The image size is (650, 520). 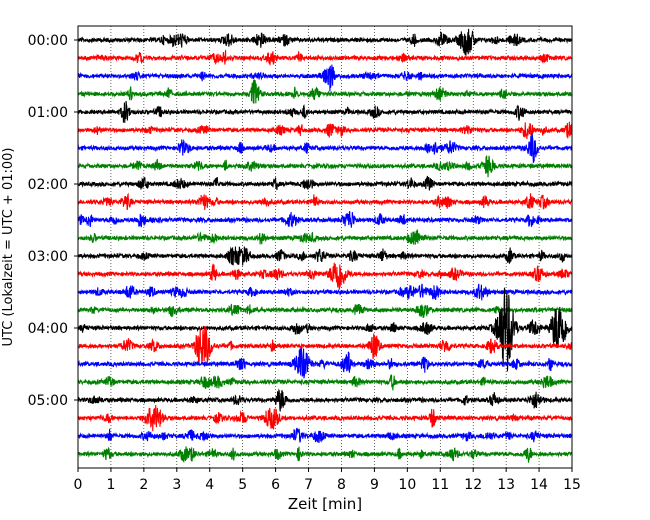 I want to click on y-tick-label-5: 05:00, so click(x=48, y=401).